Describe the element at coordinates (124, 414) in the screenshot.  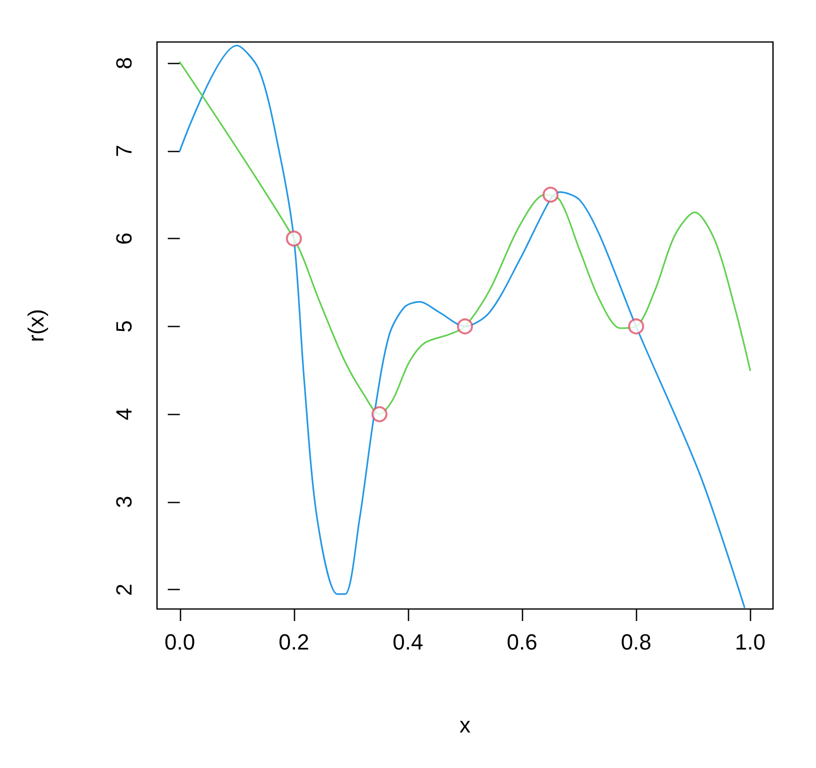
I see `y-tick-label: 4` at that location.